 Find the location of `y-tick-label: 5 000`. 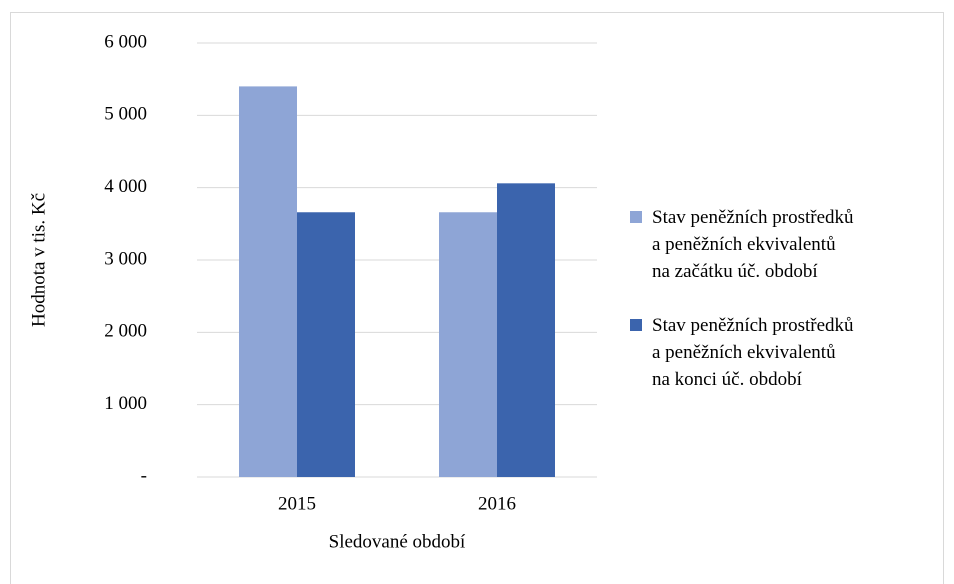

y-tick-label: 5 000 is located at coordinates (125, 114).